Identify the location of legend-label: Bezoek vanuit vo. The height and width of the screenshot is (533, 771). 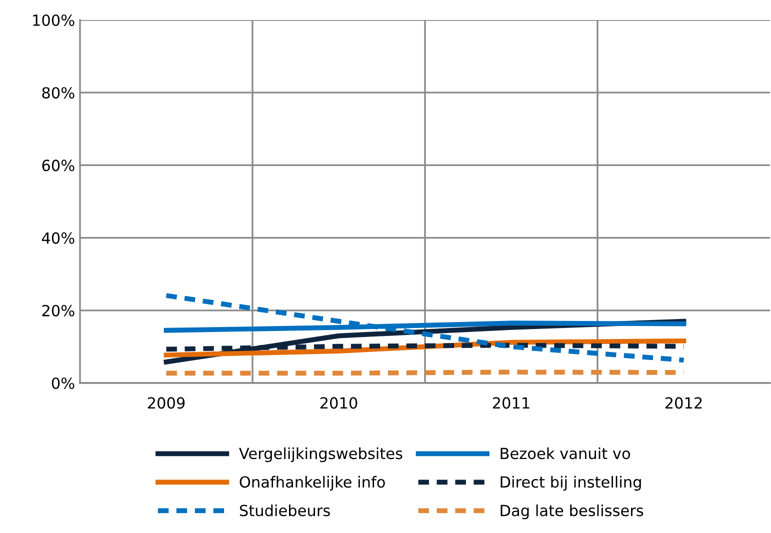
(565, 453).